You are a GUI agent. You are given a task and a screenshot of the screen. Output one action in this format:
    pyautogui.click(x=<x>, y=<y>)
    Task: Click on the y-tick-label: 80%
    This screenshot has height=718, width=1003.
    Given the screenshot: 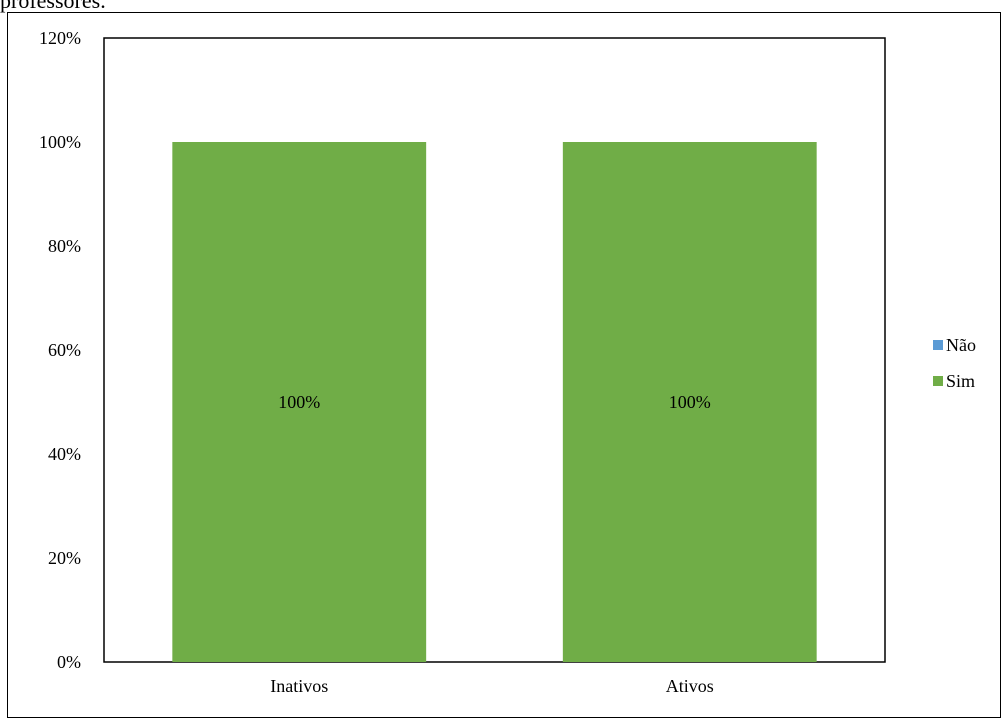 What is the action you would take?
    pyautogui.click(x=64, y=246)
    